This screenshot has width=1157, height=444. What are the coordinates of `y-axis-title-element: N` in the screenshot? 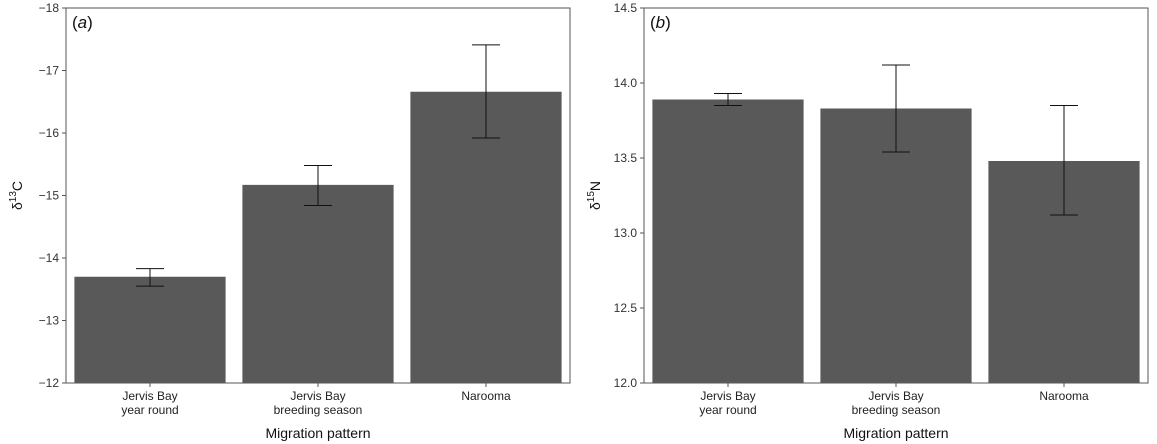 It's located at (595, 186).